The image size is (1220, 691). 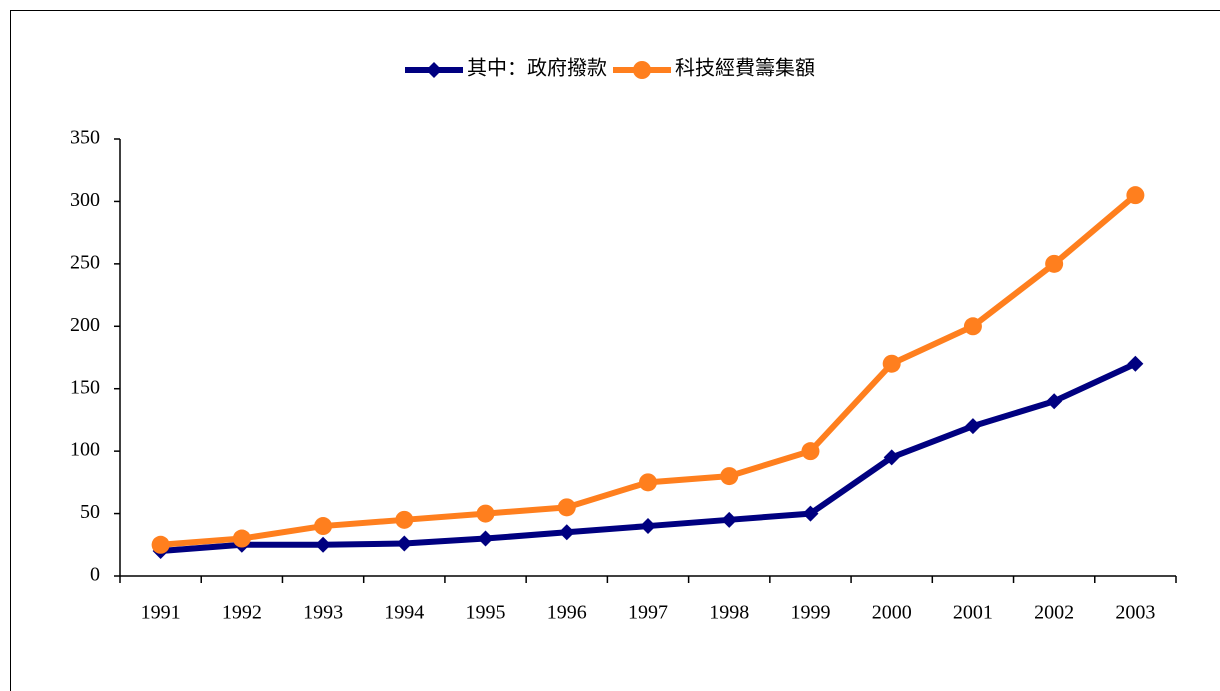 What do you see at coordinates (973, 613) in the screenshot?
I see `x-tick-label: 2001` at bounding box center [973, 613].